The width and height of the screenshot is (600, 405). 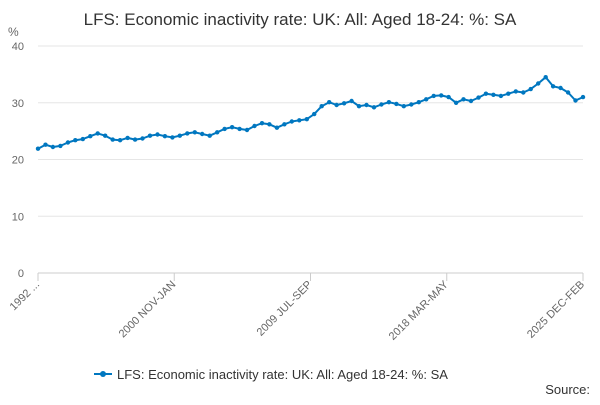 What do you see at coordinates (419, 310) in the screenshot?
I see `x-tick-label: 2018 MAR-MAY` at bounding box center [419, 310].